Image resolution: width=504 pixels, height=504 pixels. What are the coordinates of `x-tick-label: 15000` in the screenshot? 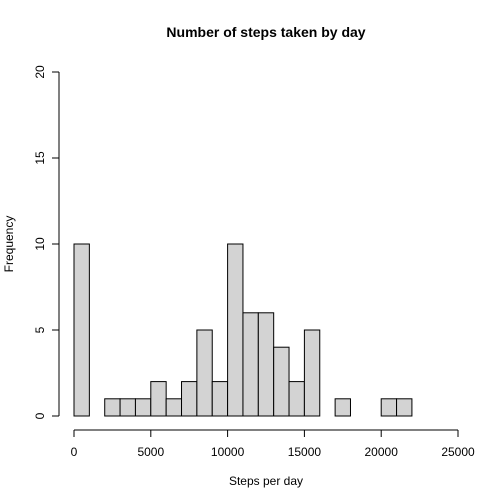 It's located at (305, 452).